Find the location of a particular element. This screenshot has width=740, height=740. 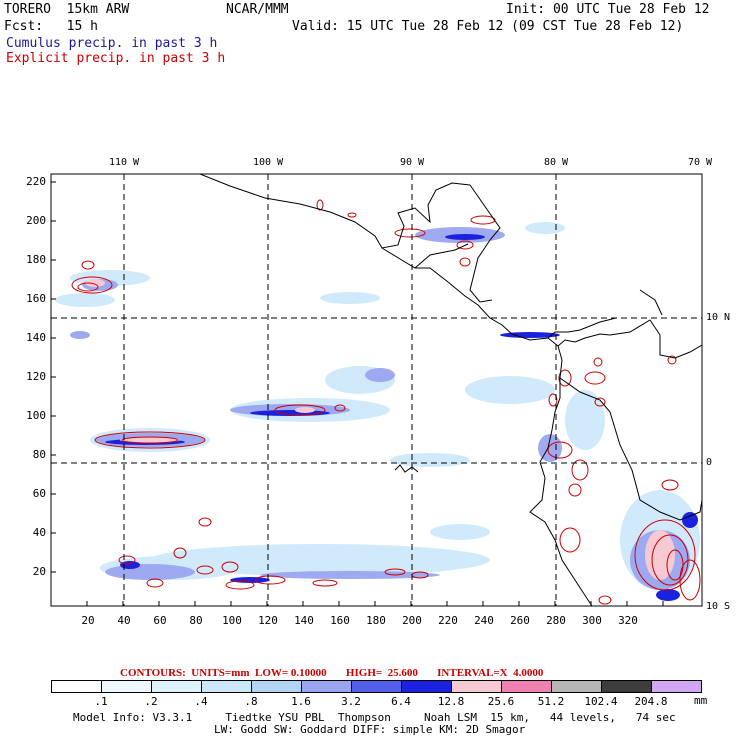

y-tick-label: 200 is located at coordinates (36, 220).